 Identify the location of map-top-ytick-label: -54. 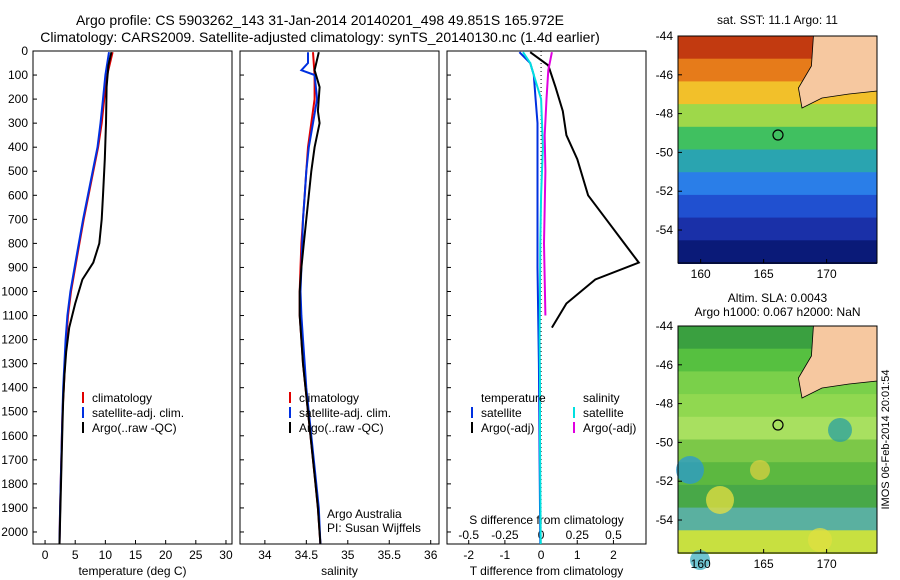
(665, 230).